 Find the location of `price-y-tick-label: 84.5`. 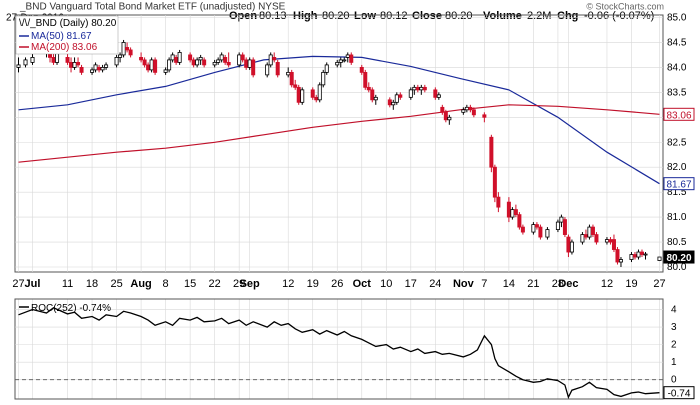

price-y-tick-label: 84.5 is located at coordinates (677, 42).